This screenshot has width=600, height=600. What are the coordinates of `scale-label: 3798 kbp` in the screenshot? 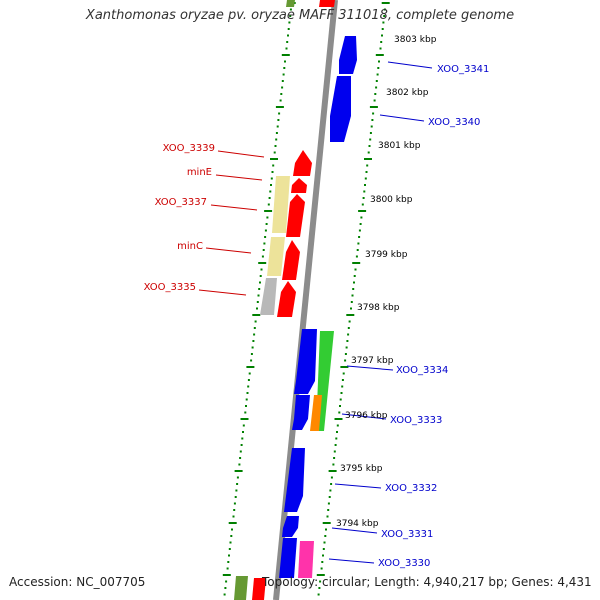 It's located at (378, 308).